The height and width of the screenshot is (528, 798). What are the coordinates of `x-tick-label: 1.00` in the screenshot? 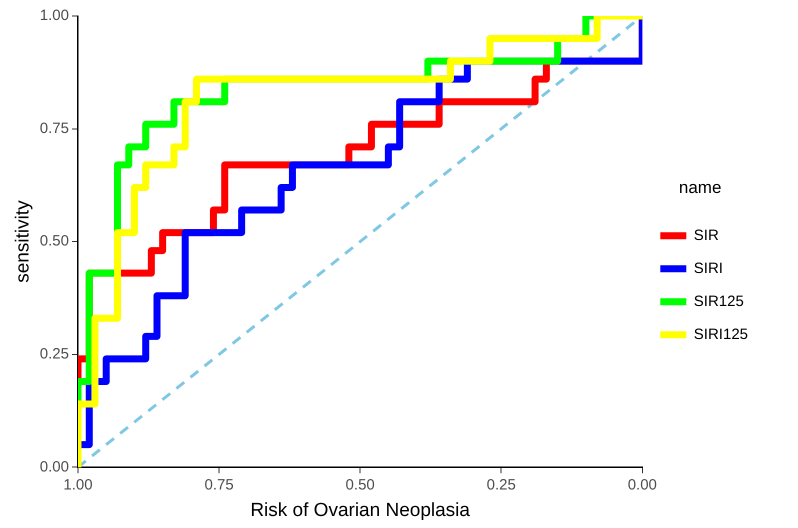 It's located at (78, 485).